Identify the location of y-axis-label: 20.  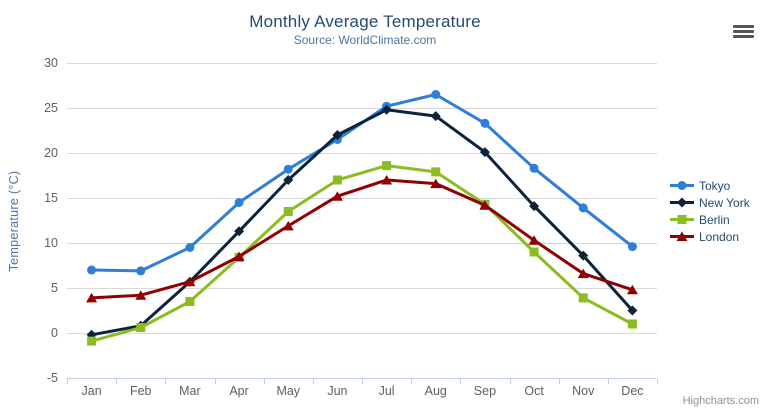
(51, 153).